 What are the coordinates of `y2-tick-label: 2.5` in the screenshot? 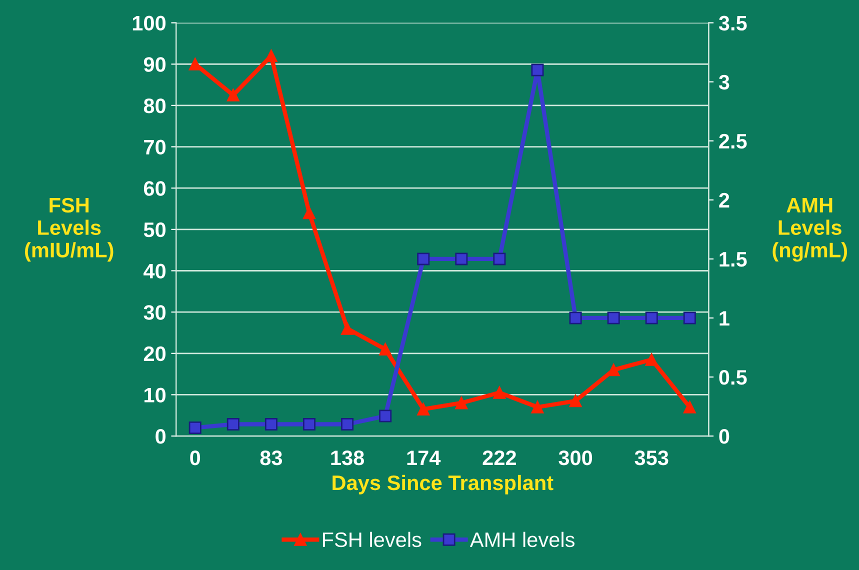 It's located at (733, 141).